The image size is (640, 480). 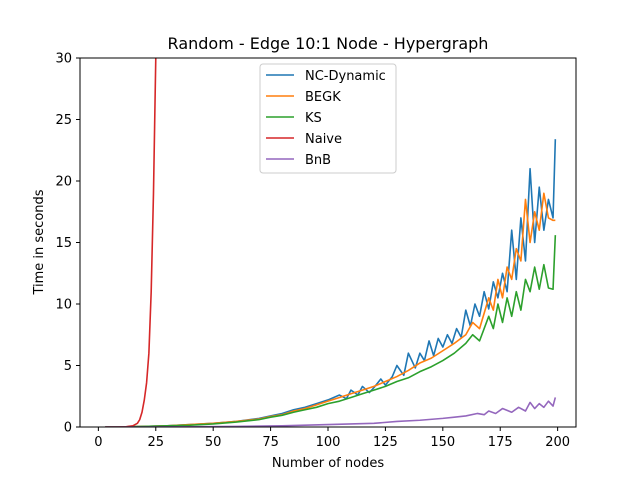 I want to click on x-tick-label: 75, so click(x=270, y=442).